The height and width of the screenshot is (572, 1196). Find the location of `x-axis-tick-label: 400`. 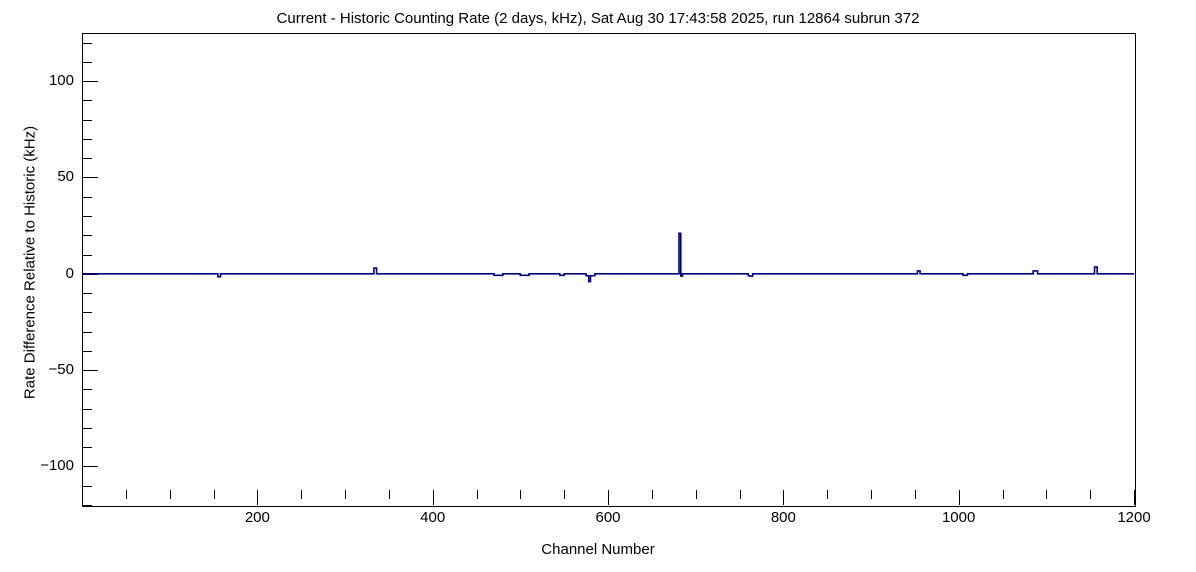

x-axis-tick-label: 400 is located at coordinates (433, 517).